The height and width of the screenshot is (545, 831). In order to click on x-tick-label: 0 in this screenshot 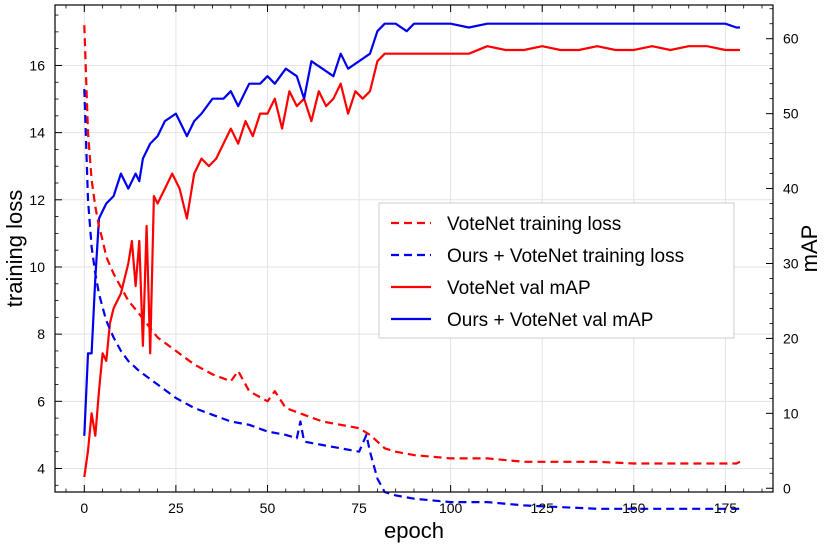, I will do `click(84, 508)`.